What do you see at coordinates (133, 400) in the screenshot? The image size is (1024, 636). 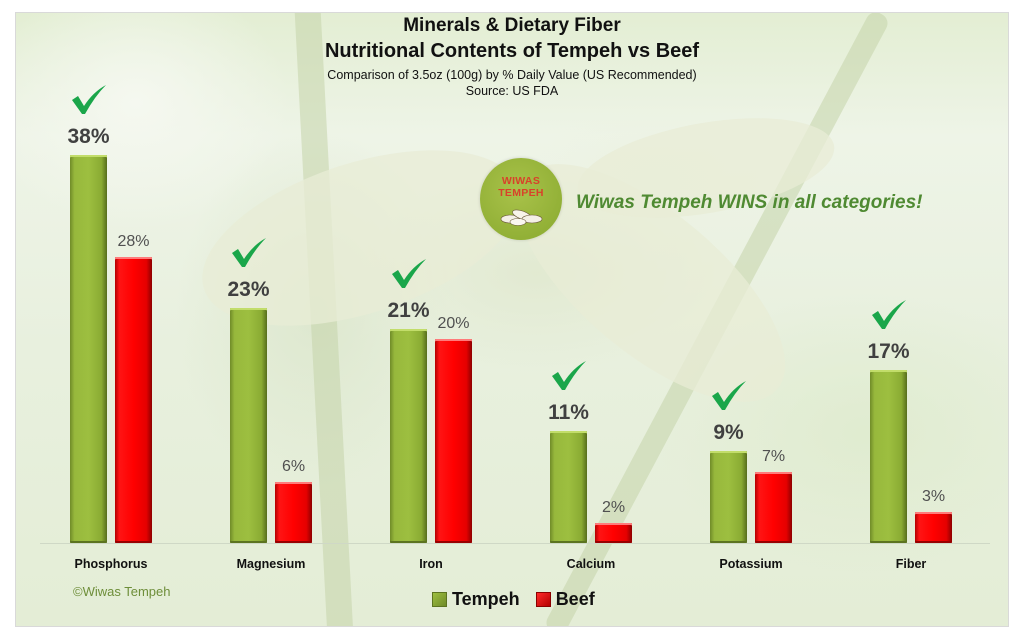 I see `bar-beef-phosphorus` at bounding box center [133, 400].